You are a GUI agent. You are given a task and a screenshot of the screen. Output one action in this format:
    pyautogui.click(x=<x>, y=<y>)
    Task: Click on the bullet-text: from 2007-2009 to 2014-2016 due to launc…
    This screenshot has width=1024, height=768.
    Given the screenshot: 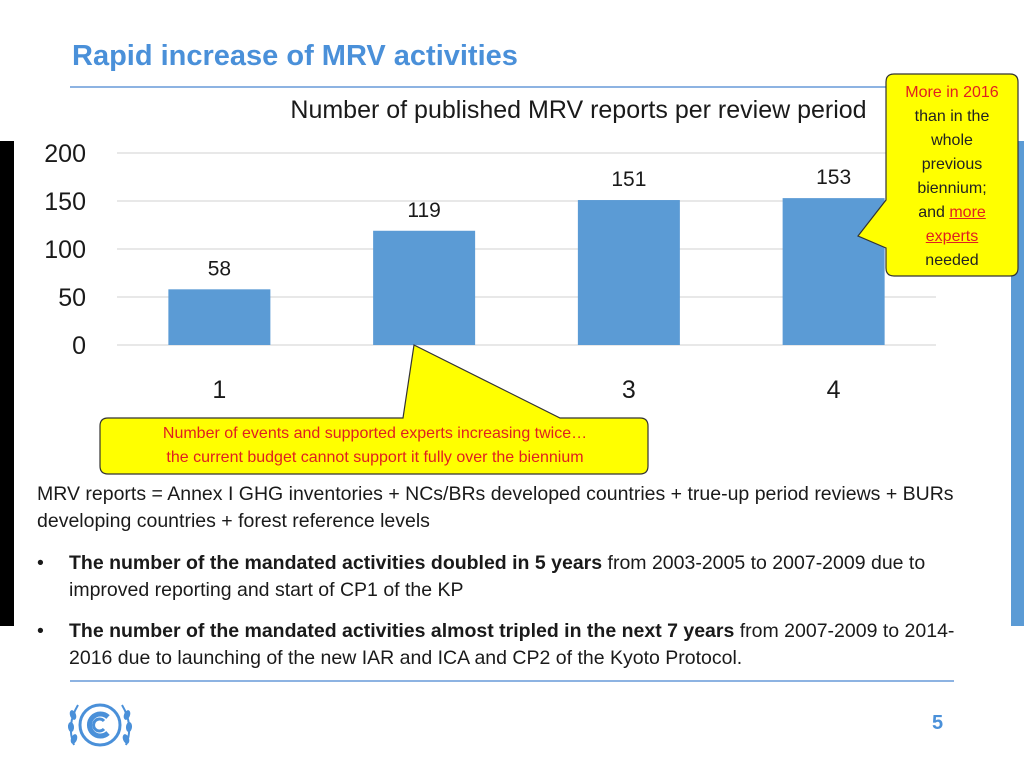 What is the action you would take?
    pyautogui.click(x=512, y=644)
    